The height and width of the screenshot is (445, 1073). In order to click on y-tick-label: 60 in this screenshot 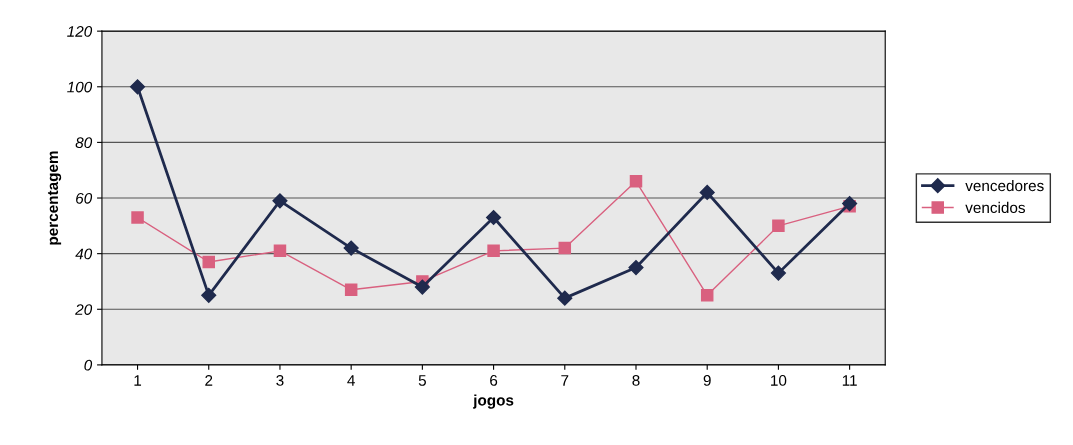, I will do `click(84, 198)`.